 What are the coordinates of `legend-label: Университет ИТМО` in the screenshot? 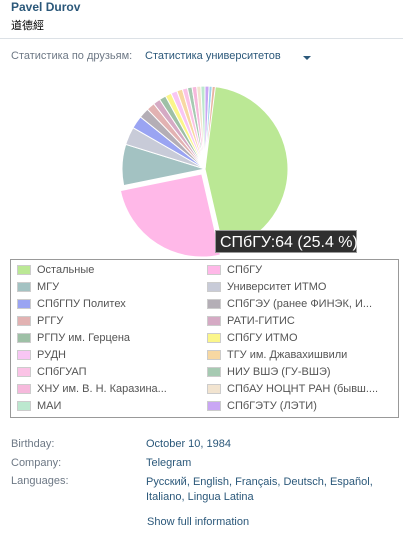 It's located at (277, 287).